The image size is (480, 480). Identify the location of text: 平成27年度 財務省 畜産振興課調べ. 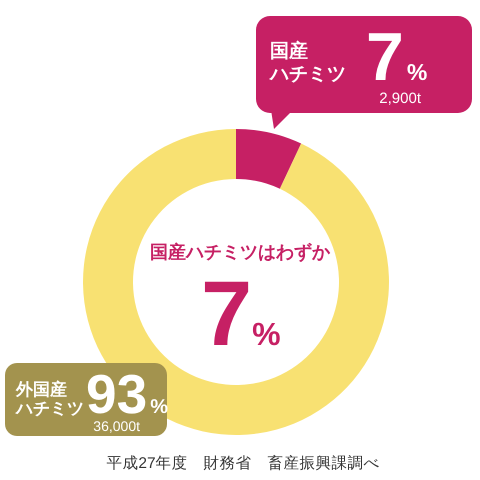
(243, 463).